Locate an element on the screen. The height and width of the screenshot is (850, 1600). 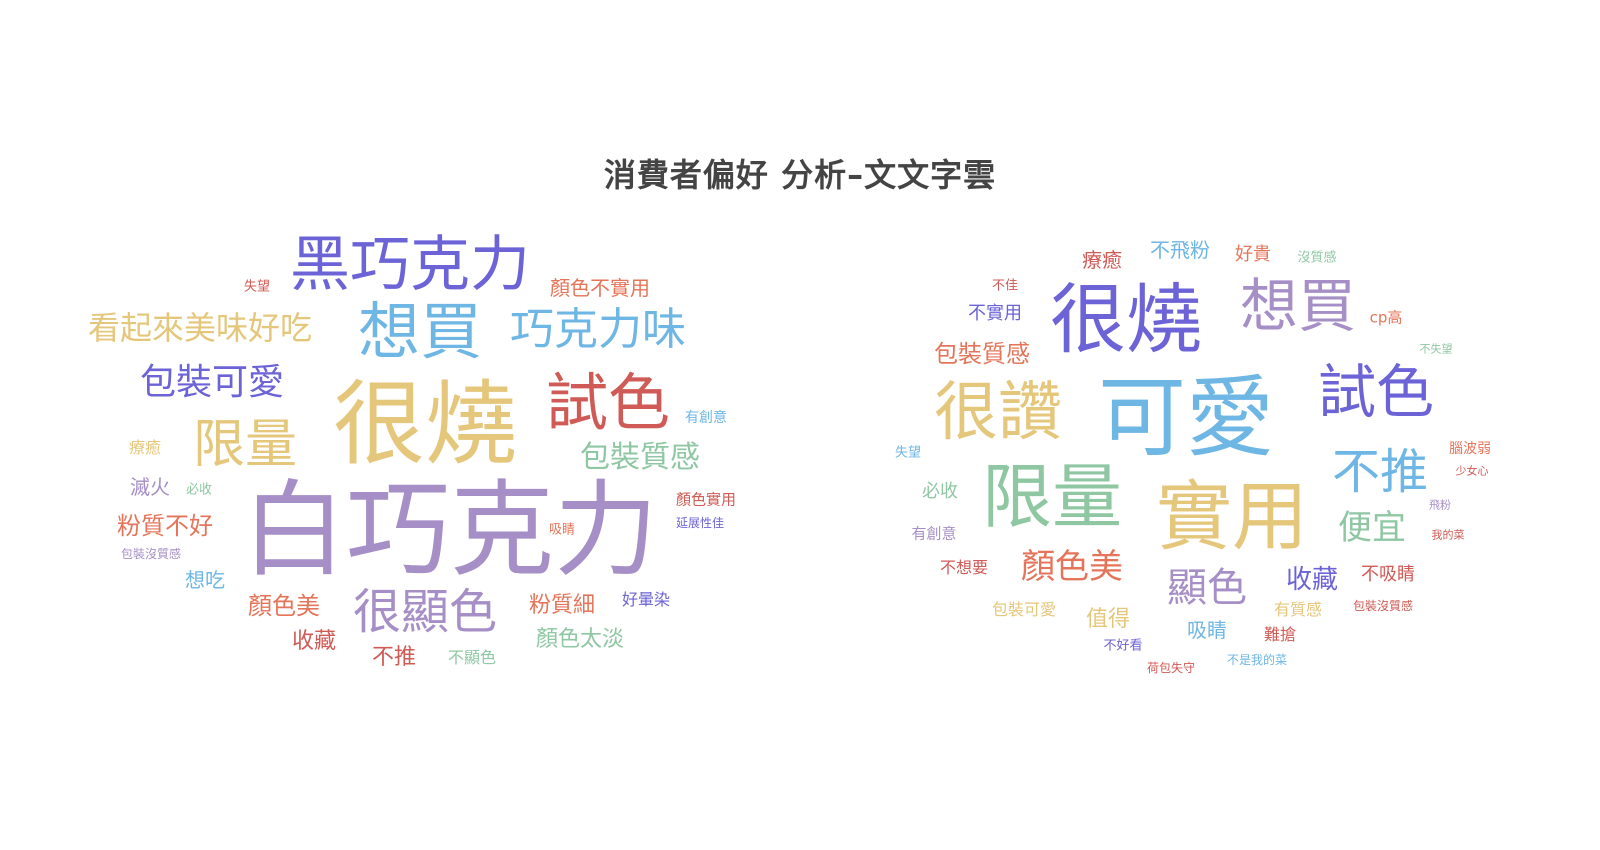
word-cloud-term: 可愛 is located at coordinates (1186, 417).